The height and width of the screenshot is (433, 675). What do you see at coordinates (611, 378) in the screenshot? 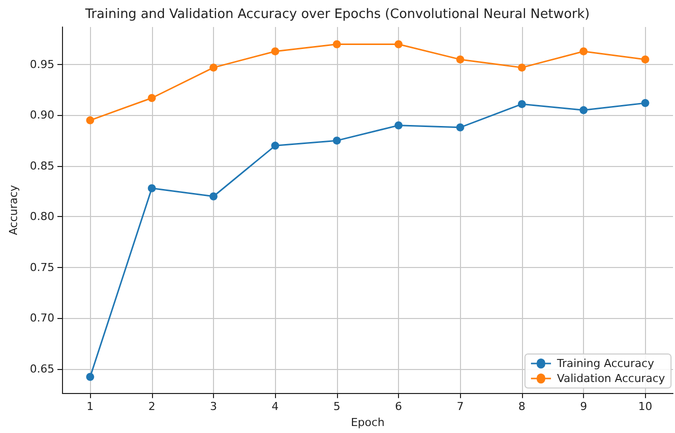
I see `legend-label: Validation Accuracy` at bounding box center [611, 378].